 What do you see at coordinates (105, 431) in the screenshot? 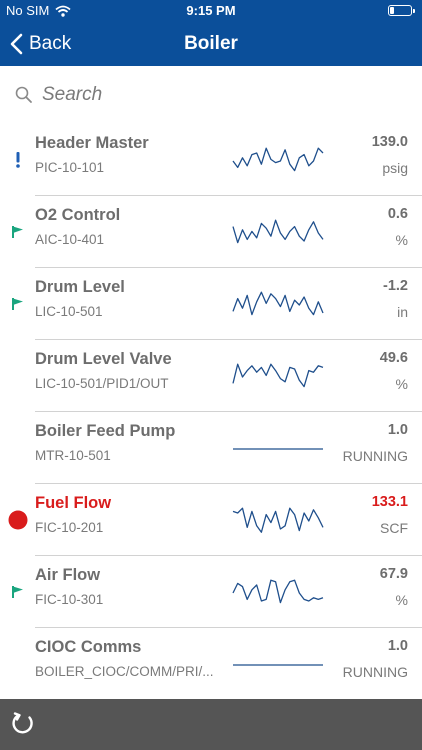
I see `item-name: Boiler Feed Pump` at bounding box center [105, 431].